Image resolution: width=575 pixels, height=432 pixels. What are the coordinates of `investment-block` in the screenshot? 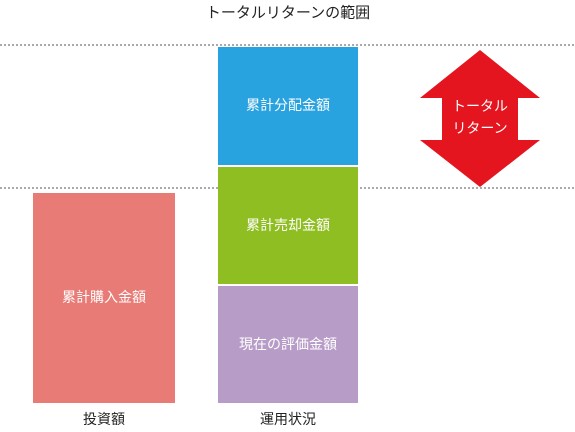 It's located at (104, 298).